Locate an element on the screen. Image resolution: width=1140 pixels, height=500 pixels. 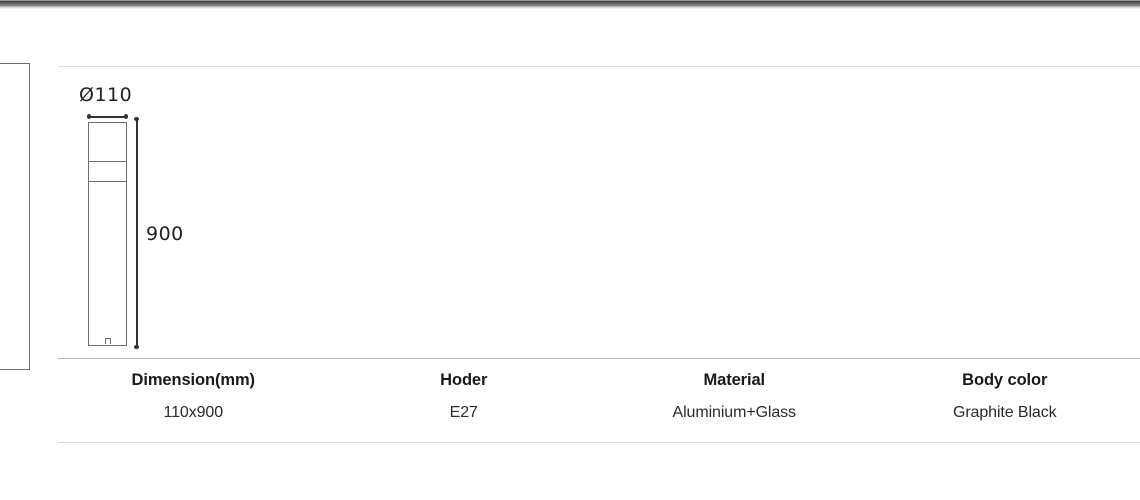
spec-header-holder: Hoder is located at coordinates (464, 380).